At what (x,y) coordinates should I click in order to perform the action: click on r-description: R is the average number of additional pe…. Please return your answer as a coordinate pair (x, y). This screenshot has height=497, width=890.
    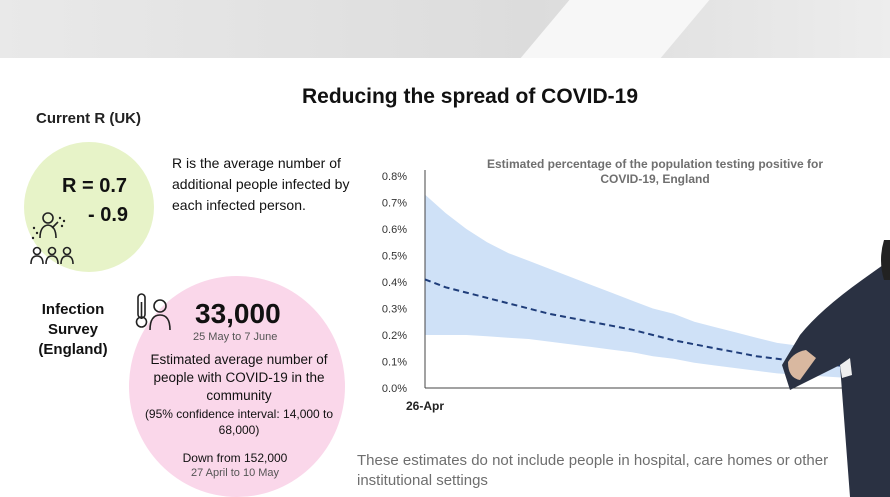
    Looking at the image, I should click on (261, 184).